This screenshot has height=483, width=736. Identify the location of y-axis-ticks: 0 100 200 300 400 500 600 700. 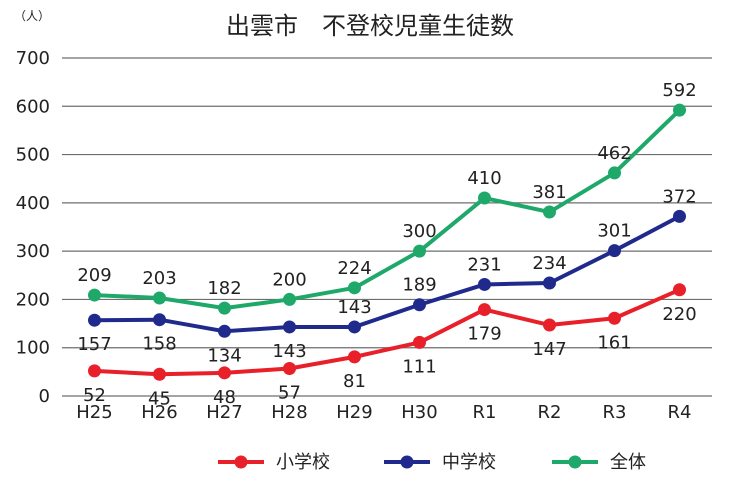
(33, 227).